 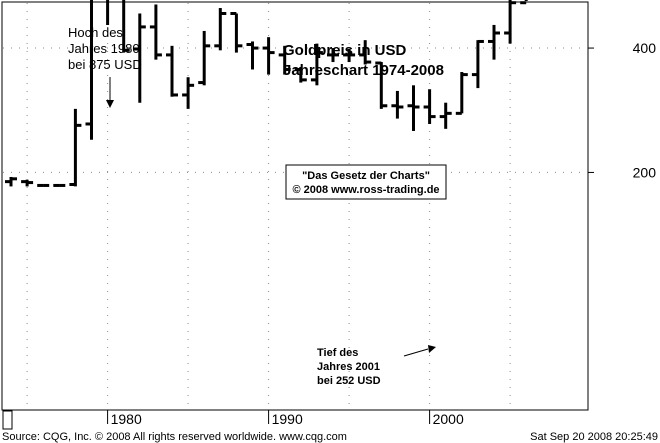 What do you see at coordinates (363, 70) in the screenshot?
I see `chart-subtitle: Jahreschart 1974-2008` at bounding box center [363, 70].